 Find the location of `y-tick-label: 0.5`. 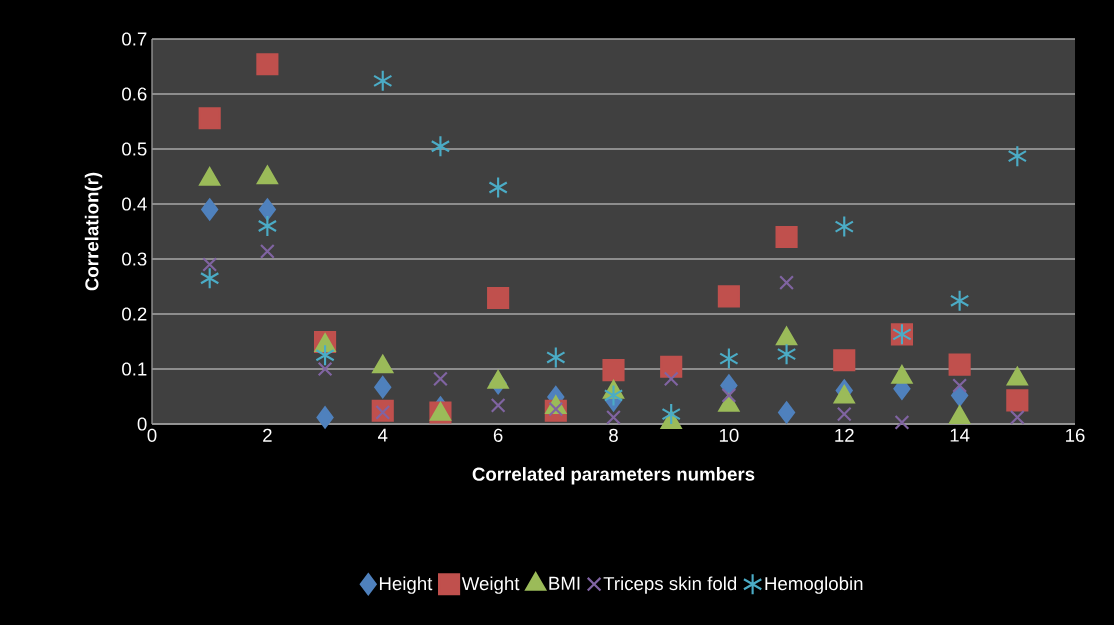

y-tick-label: 0.5 is located at coordinates (134, 149).